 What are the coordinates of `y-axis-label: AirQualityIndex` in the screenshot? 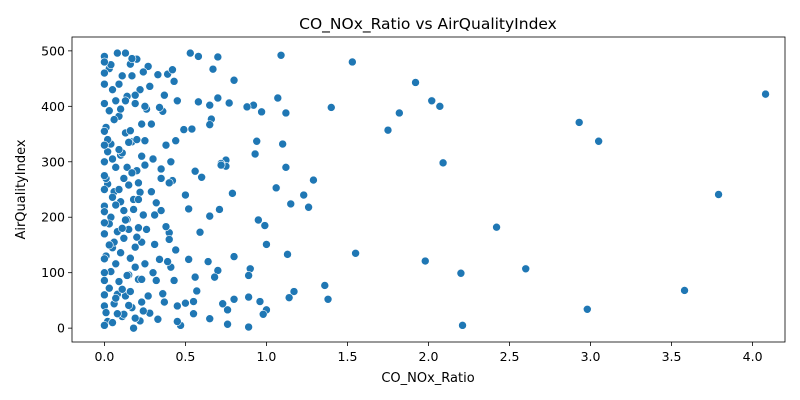 It's located at (21, 189).